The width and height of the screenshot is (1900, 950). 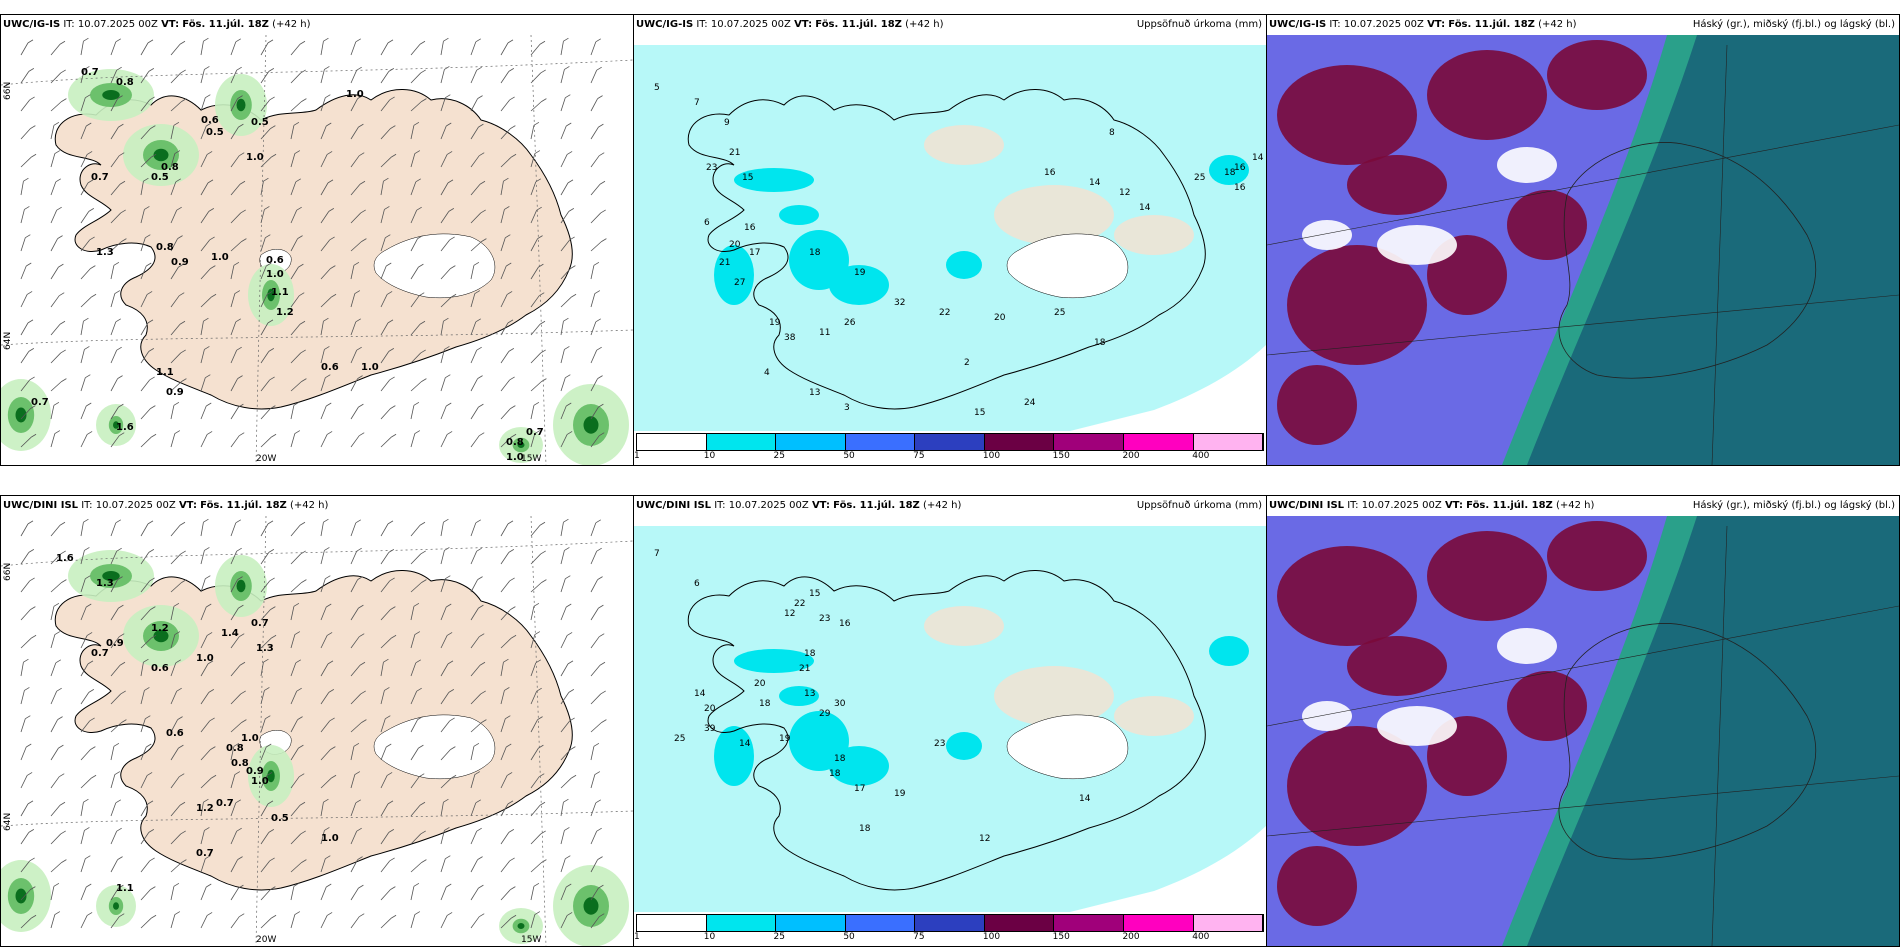 I want to click on precip-value-label: 14, so click(x=1095, y=183).